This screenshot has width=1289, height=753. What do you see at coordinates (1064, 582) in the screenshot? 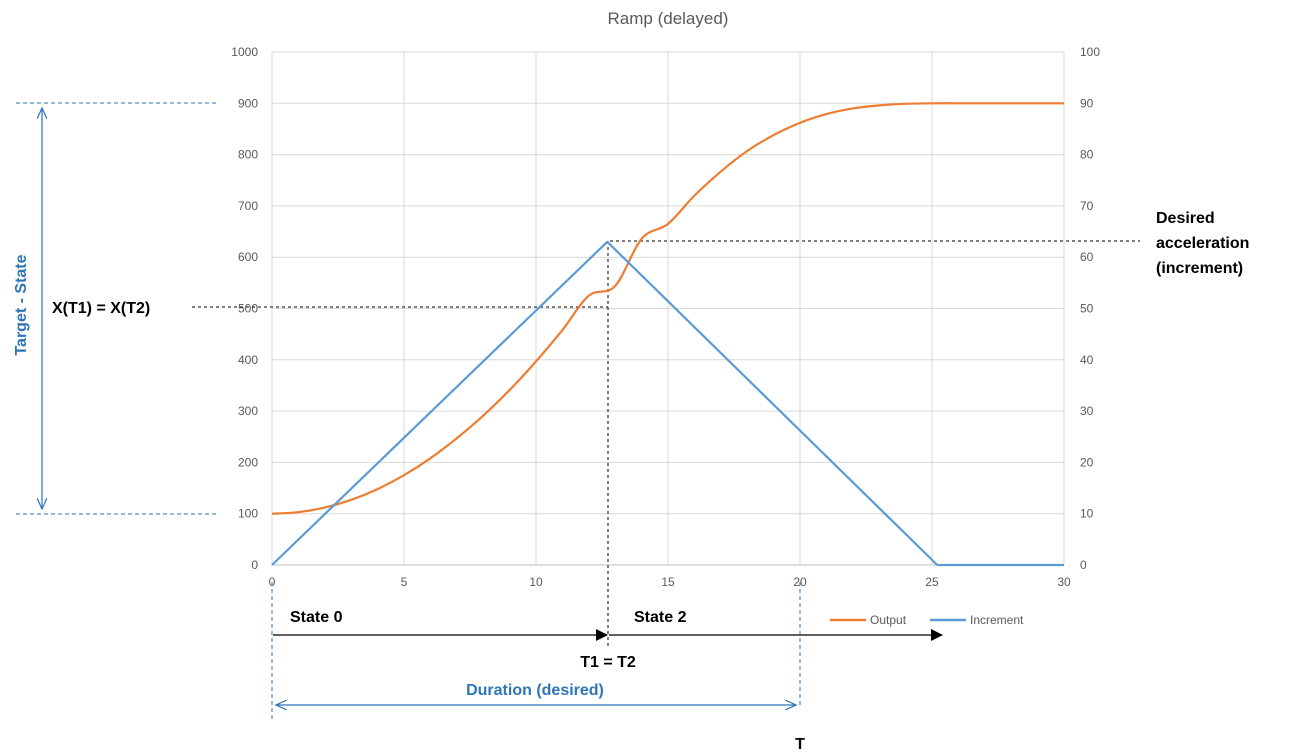
I see `x-tick-label: 30` at bounding box center [1064, 582].